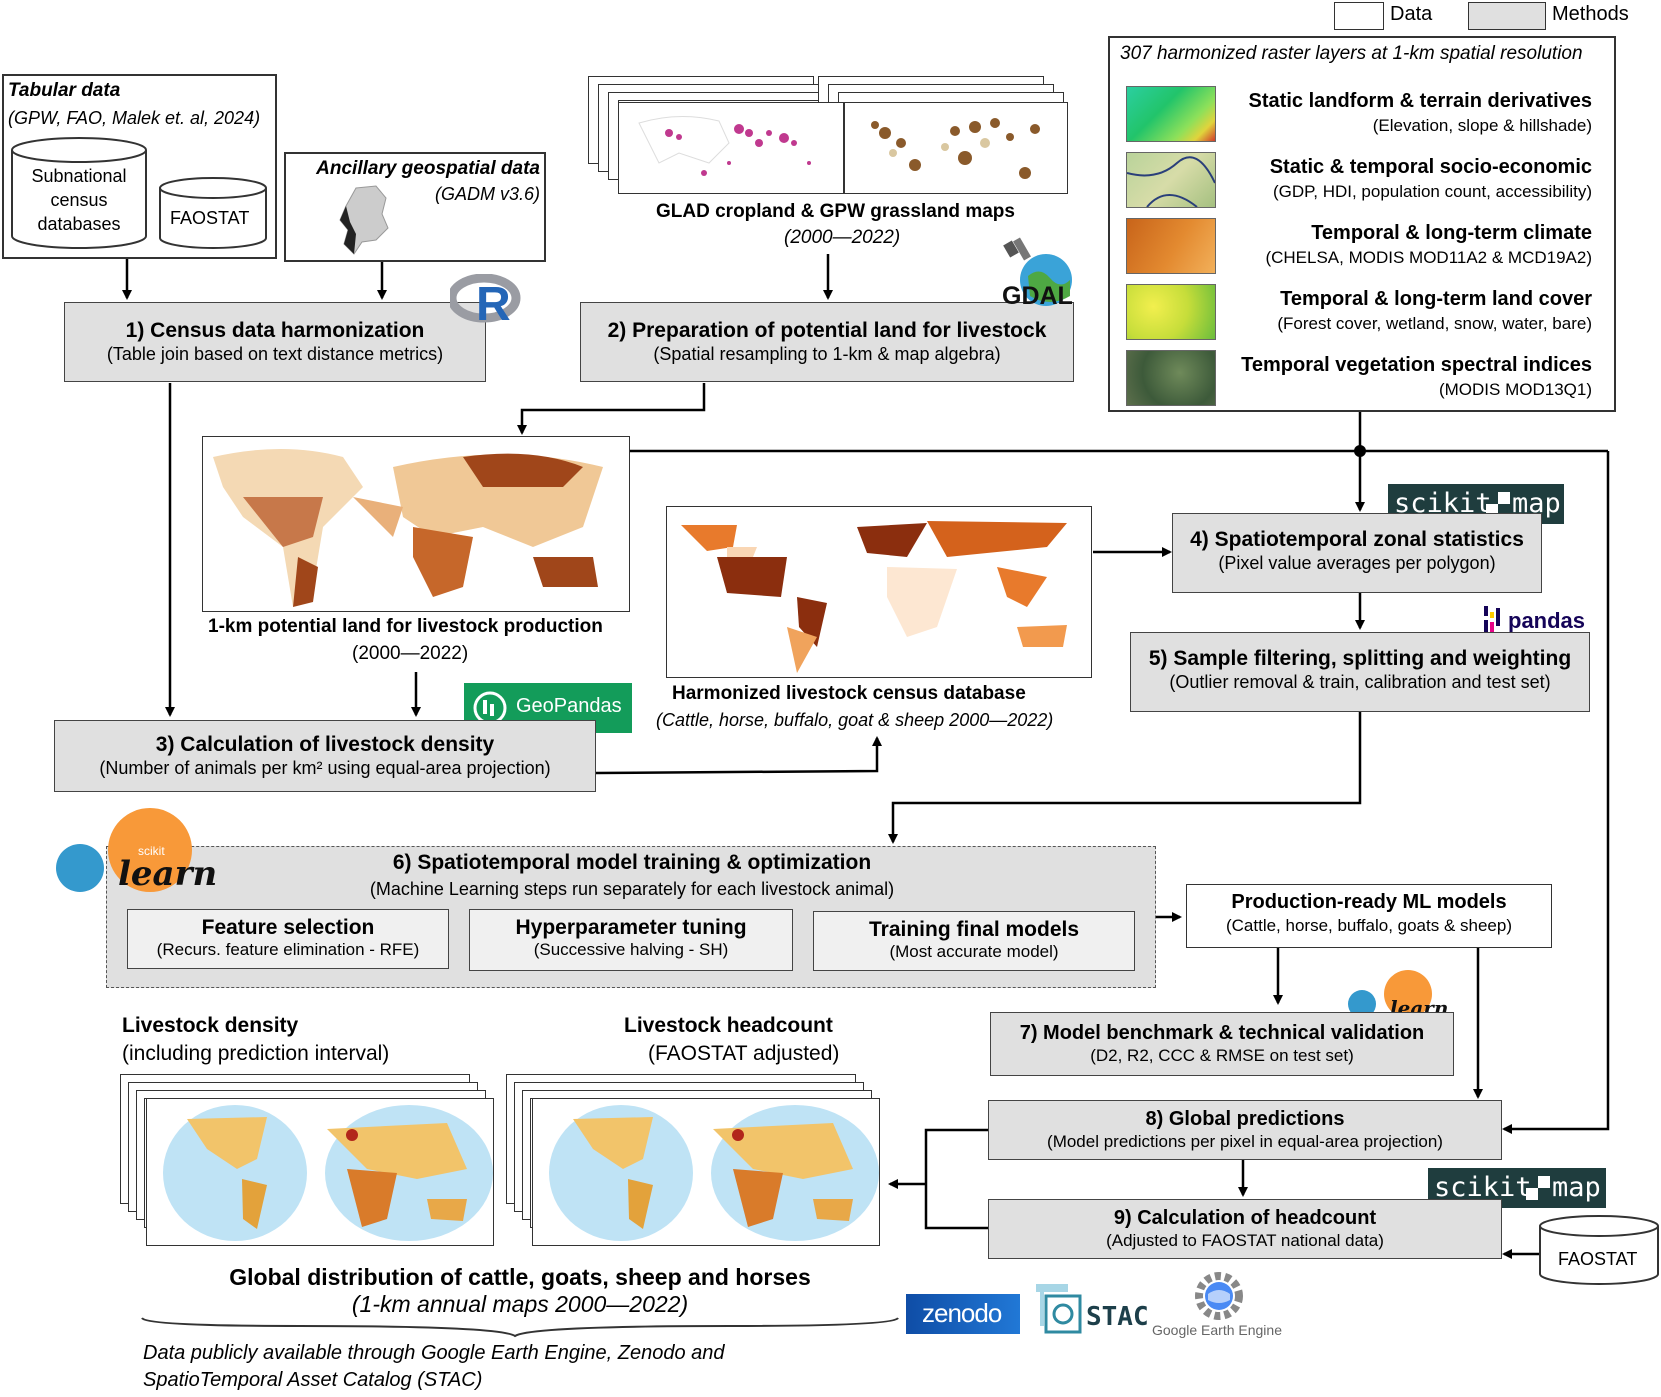 The image size is (1661, 1397). I want to click on stac-logo: STAC, so click(1092, 1310).